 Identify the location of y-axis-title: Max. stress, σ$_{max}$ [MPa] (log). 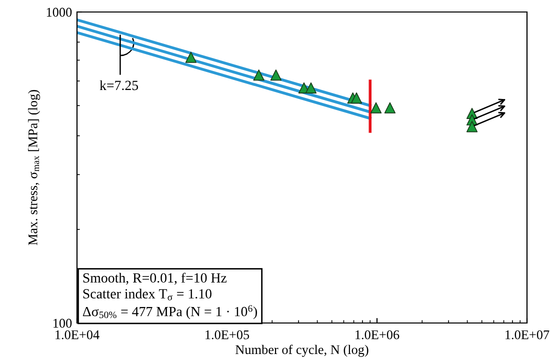
(34, 168).